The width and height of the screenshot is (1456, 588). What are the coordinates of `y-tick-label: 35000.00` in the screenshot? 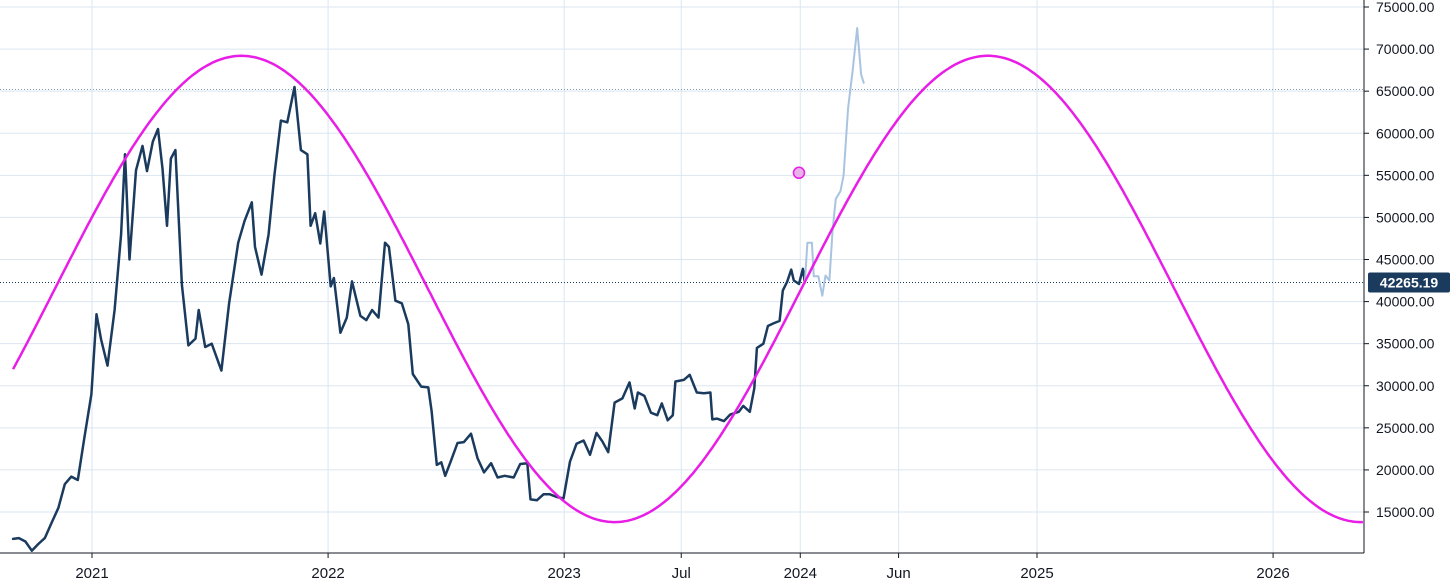 It's located at (1405, 344).